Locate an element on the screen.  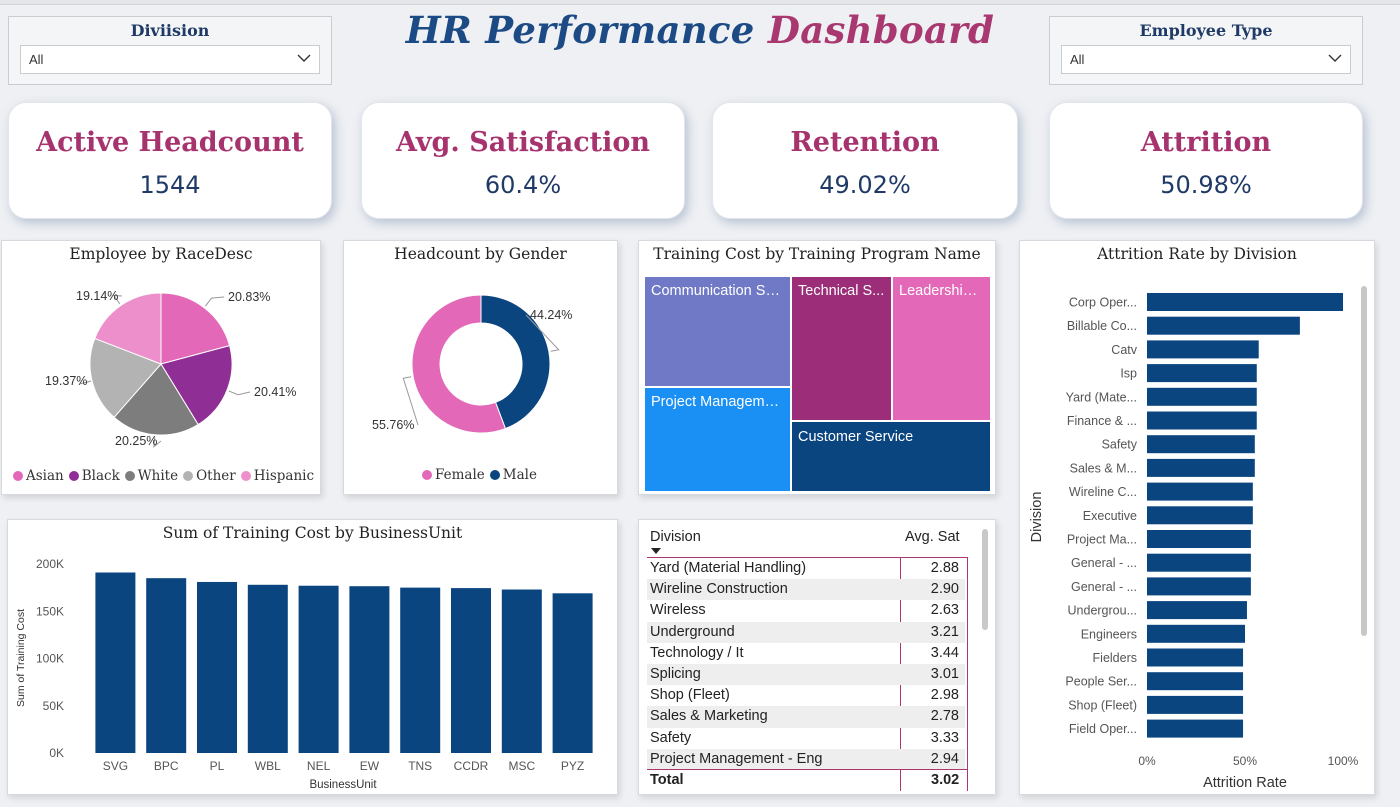
legend-label: White is located at coordinates (158, 476).